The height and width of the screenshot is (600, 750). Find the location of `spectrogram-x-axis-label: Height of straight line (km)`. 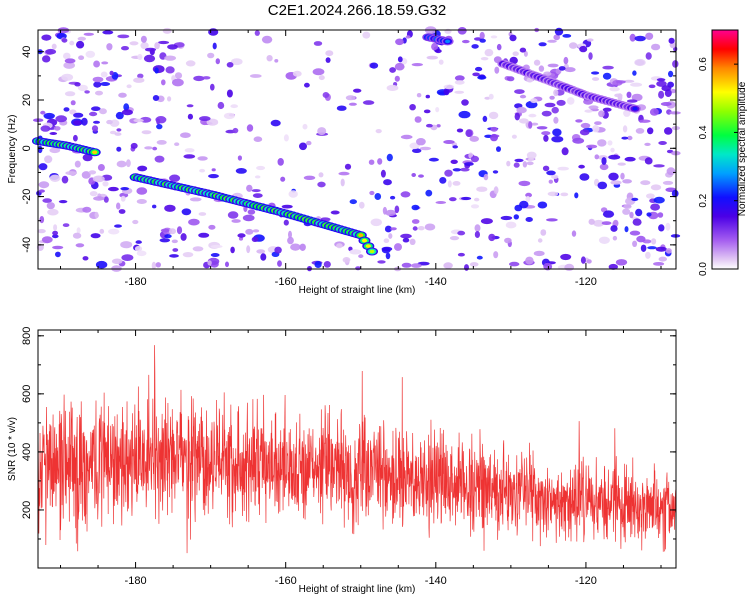

spectrogram-x-axis-label: Height of straight line (km) is located at coordinates (357, 290).